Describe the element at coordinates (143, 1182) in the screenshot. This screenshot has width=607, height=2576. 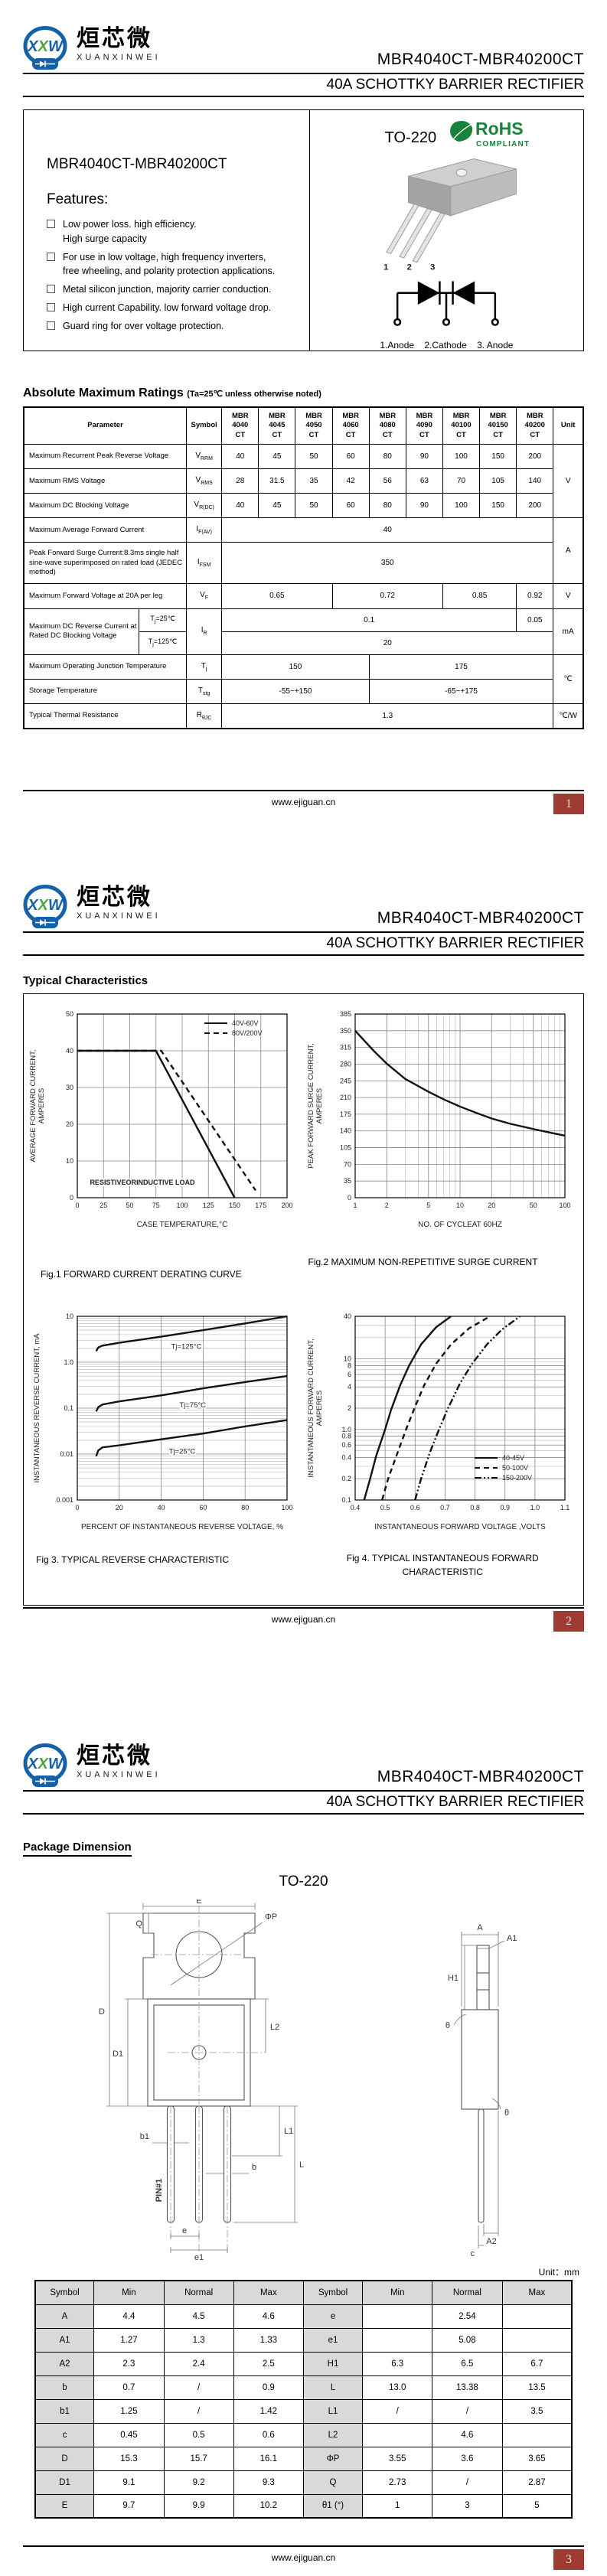
I see `svg-text: RESISTIVEORINDUCTIVE LOAD` at that location.